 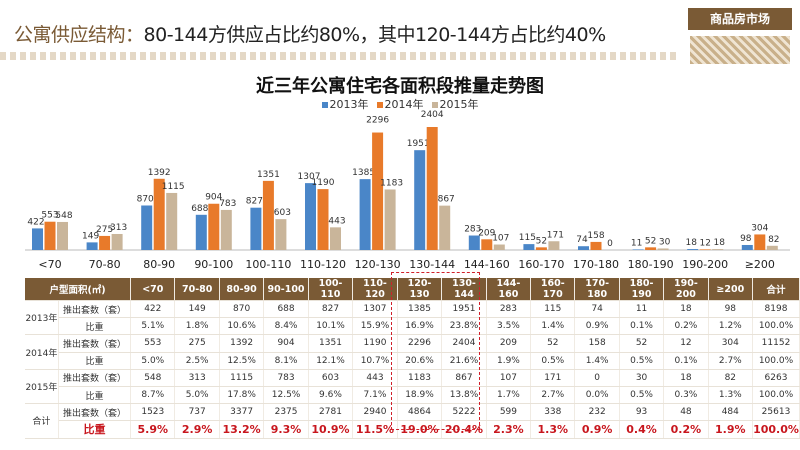 What do you see at coordinates (105, 264) in the screenshot?
I see `category-label: 70-80` at bounding box center [105, 264].